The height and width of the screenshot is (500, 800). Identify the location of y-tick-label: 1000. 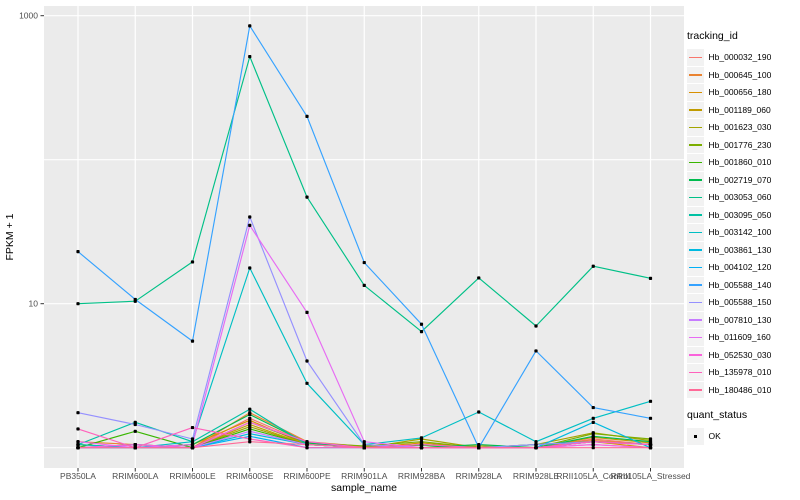
(28, 16).